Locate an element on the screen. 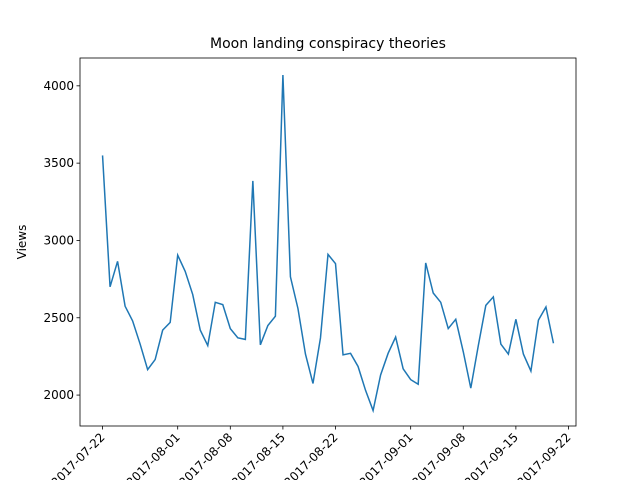 This screenshot has width=640, height=480. x-tick-label: 2017-09-22 is located at coordinates (543, 455).